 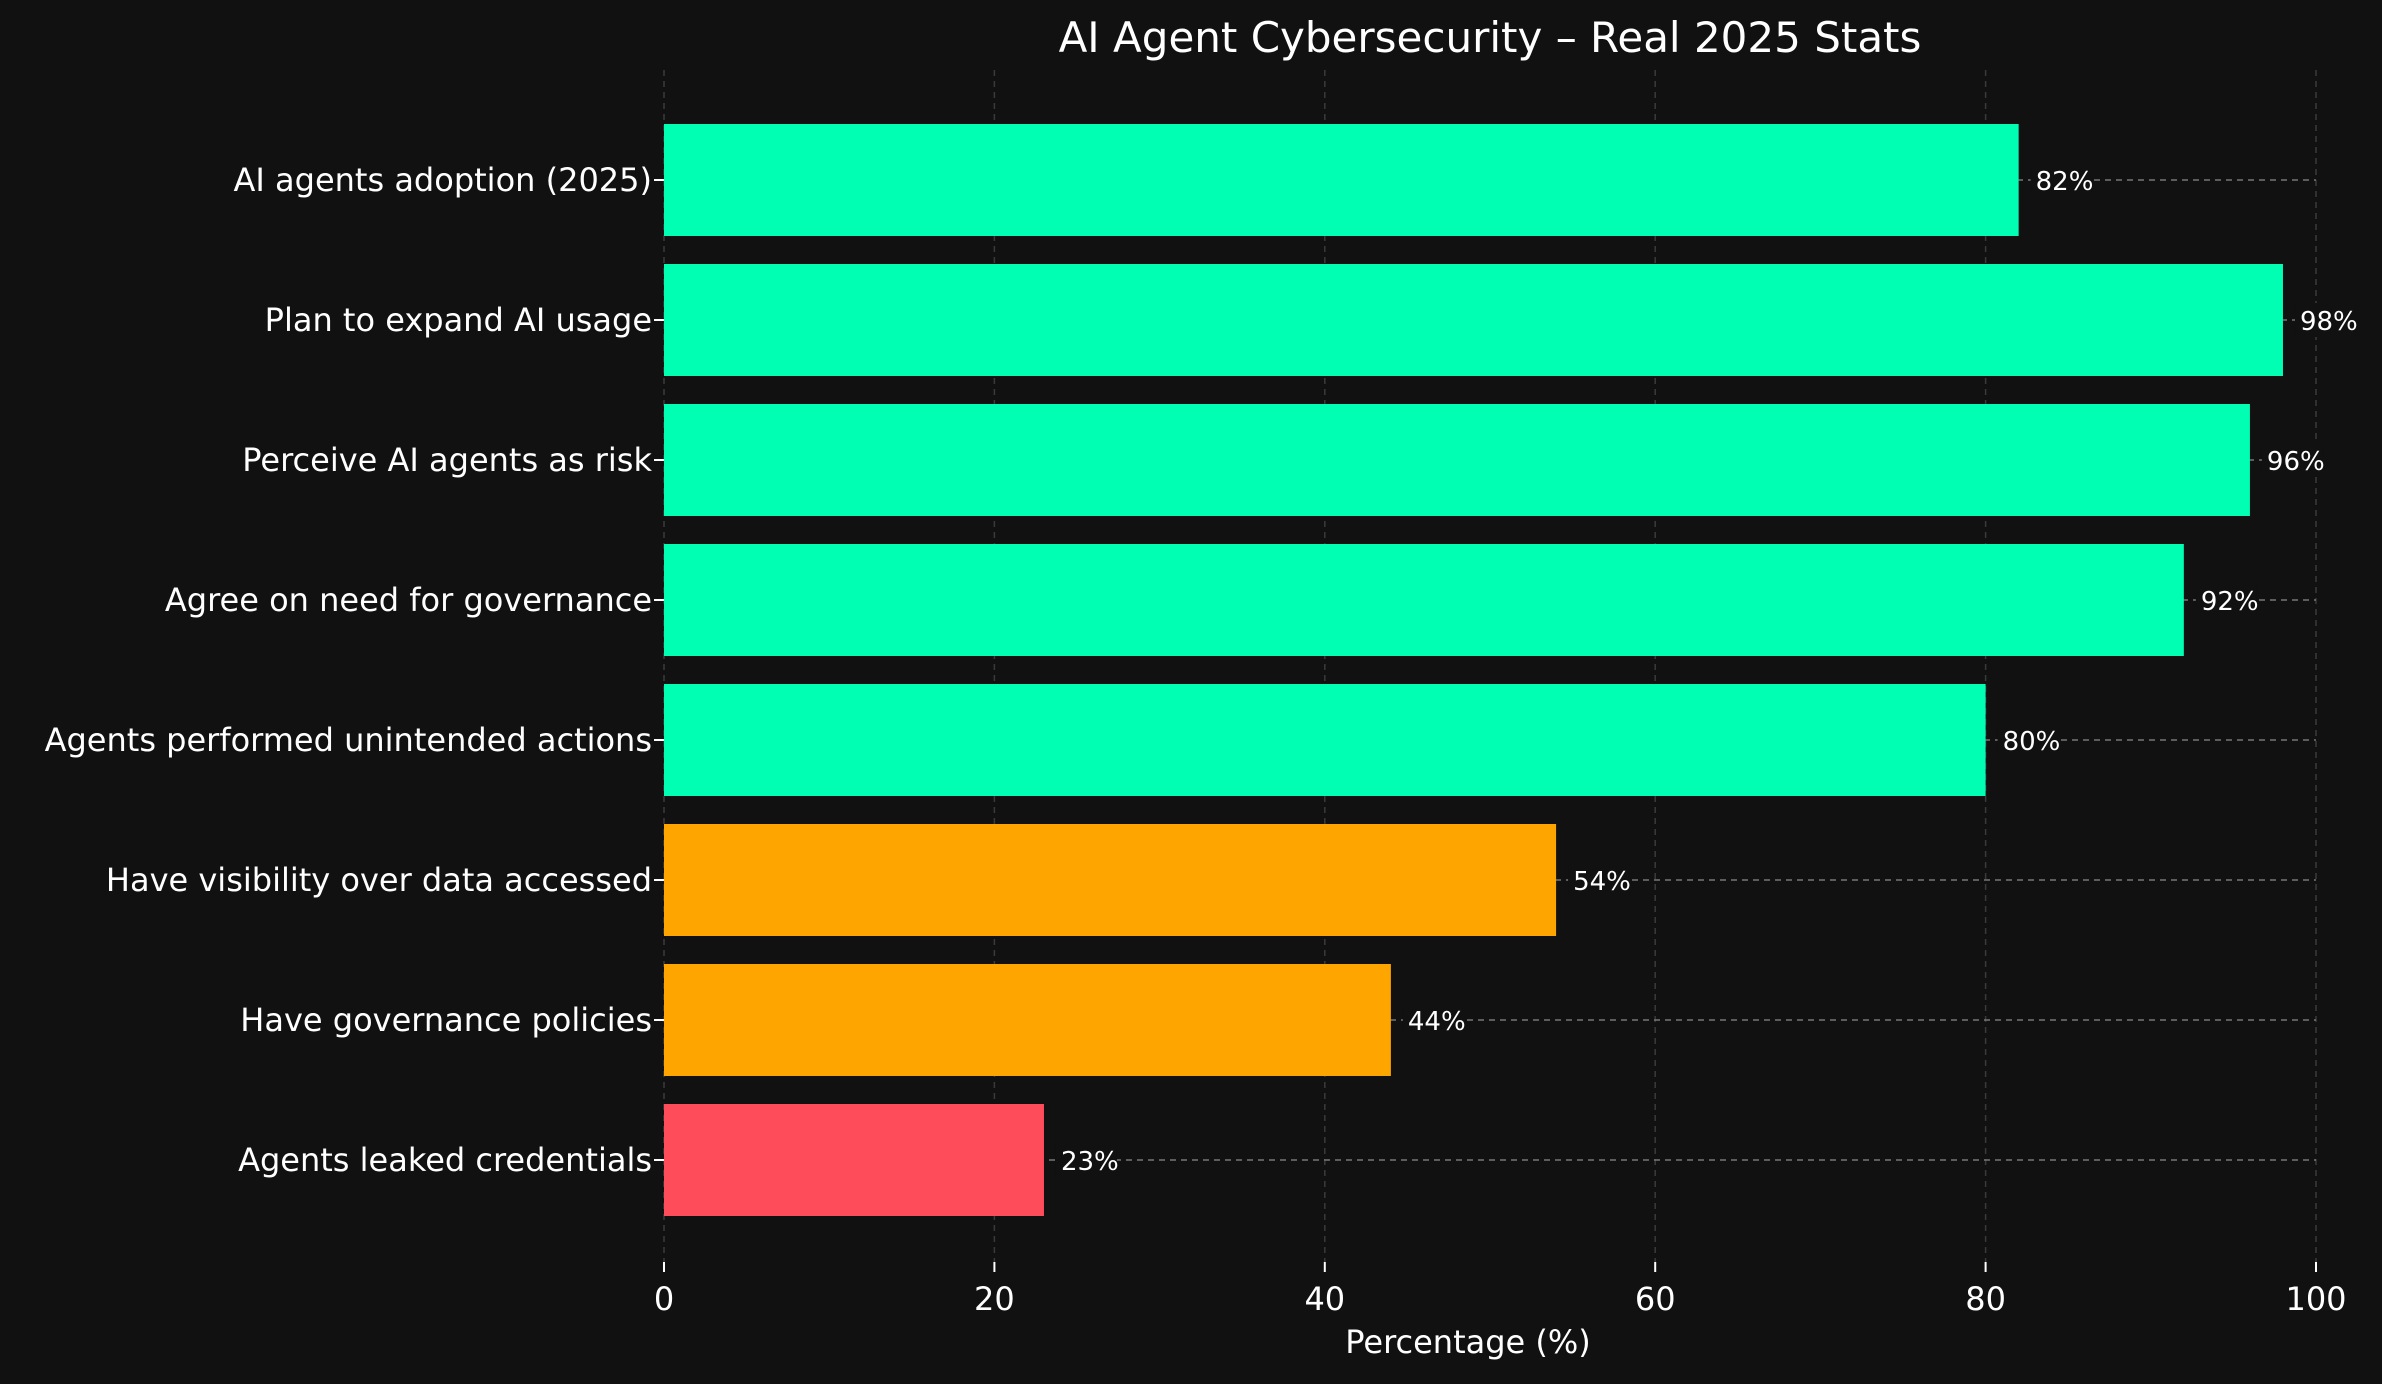 I want to click on x-axis-label: Percentage (%), so click(x=1468, y=1342).